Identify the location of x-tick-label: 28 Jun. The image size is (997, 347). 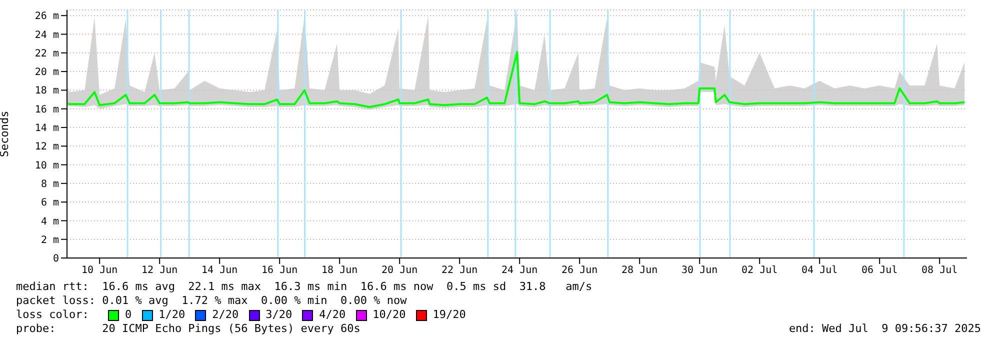
(640, 270).